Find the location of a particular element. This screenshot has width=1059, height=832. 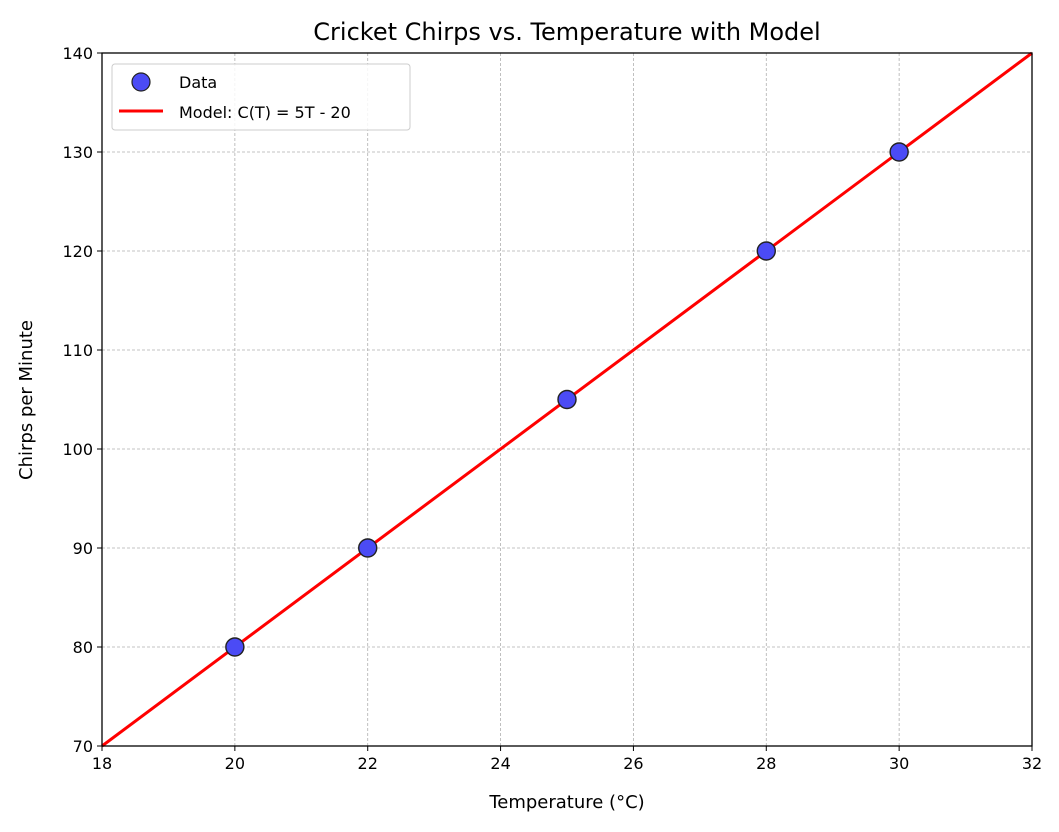

y-tick-label: 140 is located at coordinates (77, 53).